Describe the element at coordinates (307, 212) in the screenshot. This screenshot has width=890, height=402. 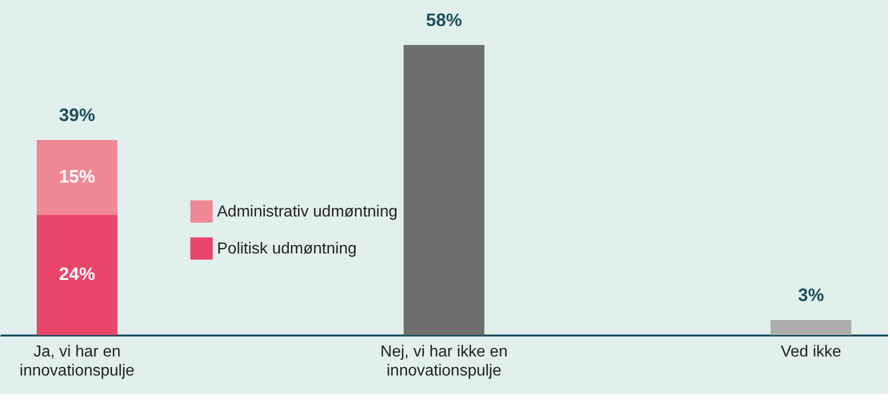
I see `legend-label: Administrativ udmøntning` at that location.